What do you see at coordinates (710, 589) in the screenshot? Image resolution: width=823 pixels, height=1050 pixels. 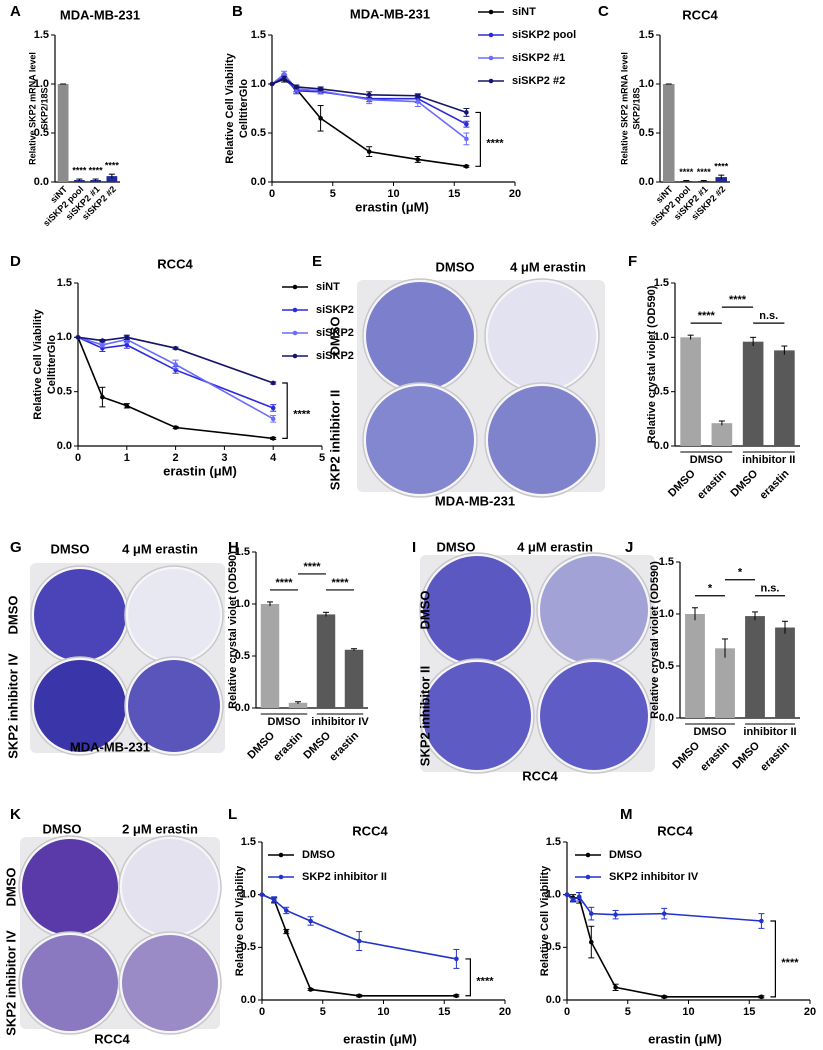 I see `significance-label: *` at bounding box center [710, 589].